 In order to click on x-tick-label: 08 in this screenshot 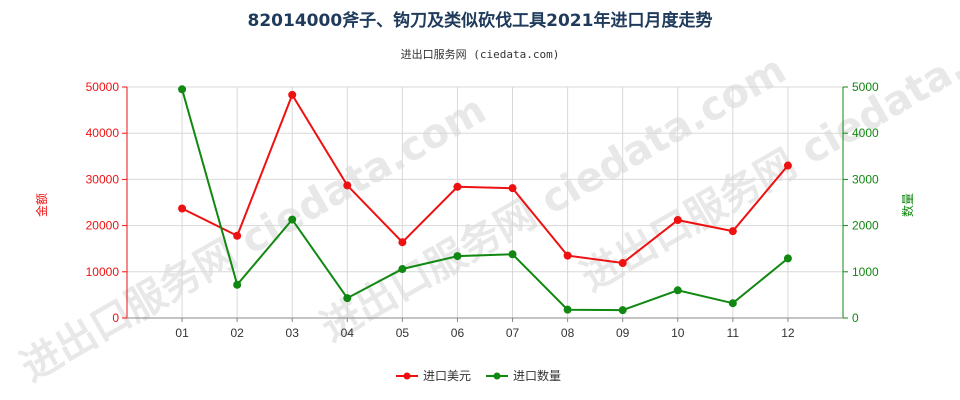, I will do `click(568, 333)`.